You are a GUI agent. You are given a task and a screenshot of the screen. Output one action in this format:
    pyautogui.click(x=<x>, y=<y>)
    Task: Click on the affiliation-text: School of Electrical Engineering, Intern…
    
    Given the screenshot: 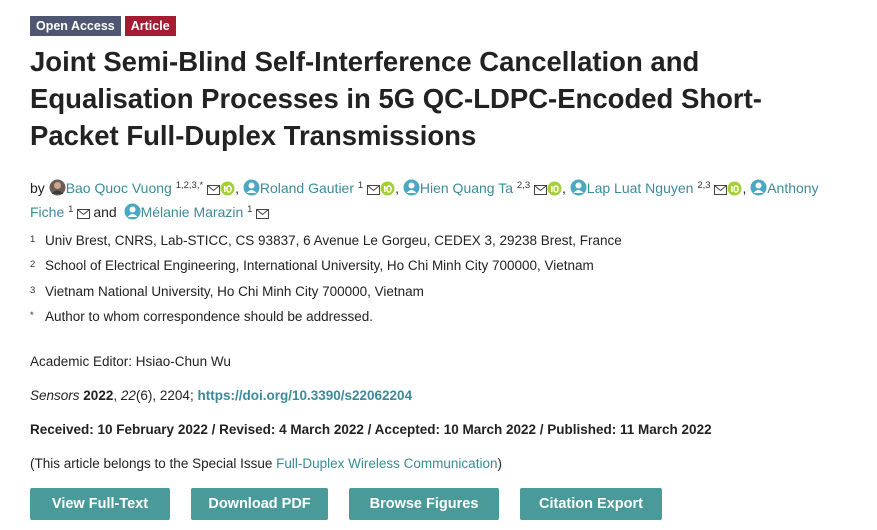 What is the action you would take?
    pyautogui.click(x=319, y=266)
    